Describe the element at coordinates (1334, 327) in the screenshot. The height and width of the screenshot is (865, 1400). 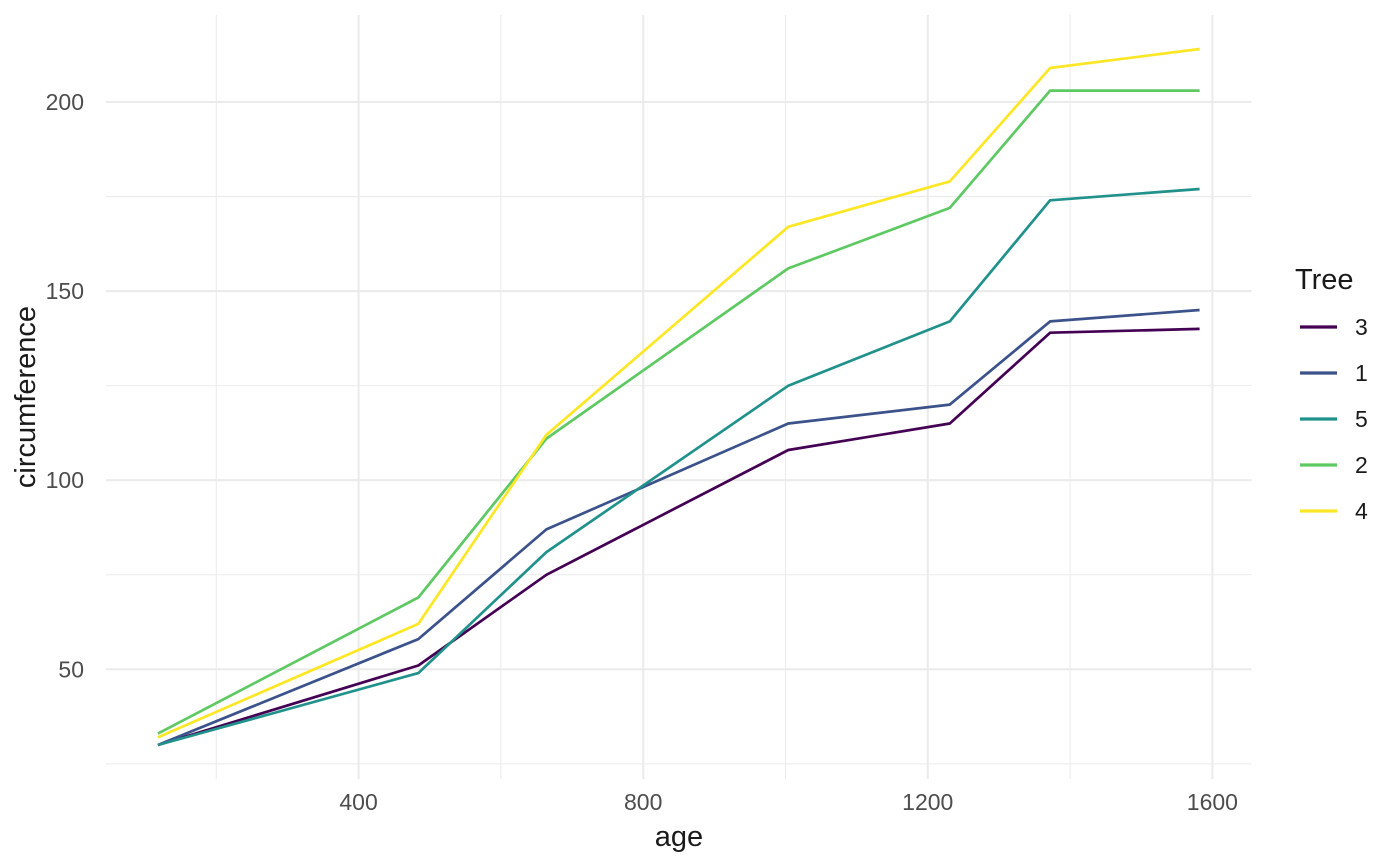
I see `legend-item-tree-3: 3` at that location.